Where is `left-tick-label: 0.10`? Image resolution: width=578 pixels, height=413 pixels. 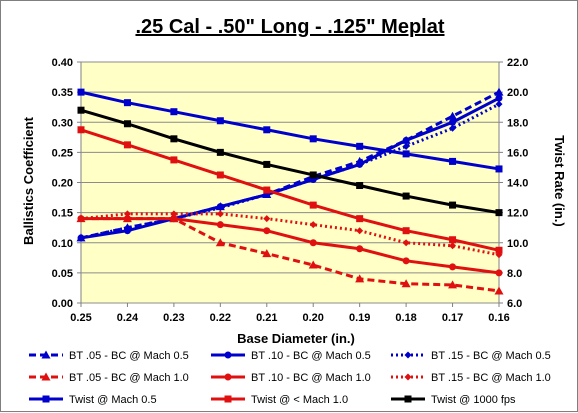
left-tick-label: 0.10 is located at coordinates (62, 244).